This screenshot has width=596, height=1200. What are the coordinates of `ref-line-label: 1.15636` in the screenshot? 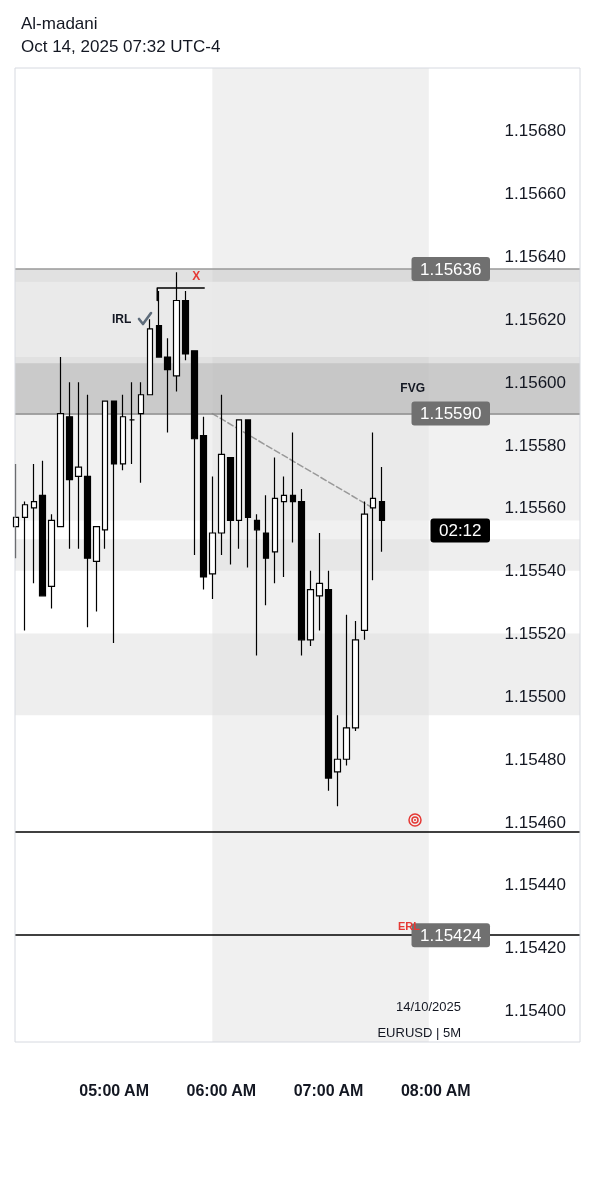 It's located at (451, 269).